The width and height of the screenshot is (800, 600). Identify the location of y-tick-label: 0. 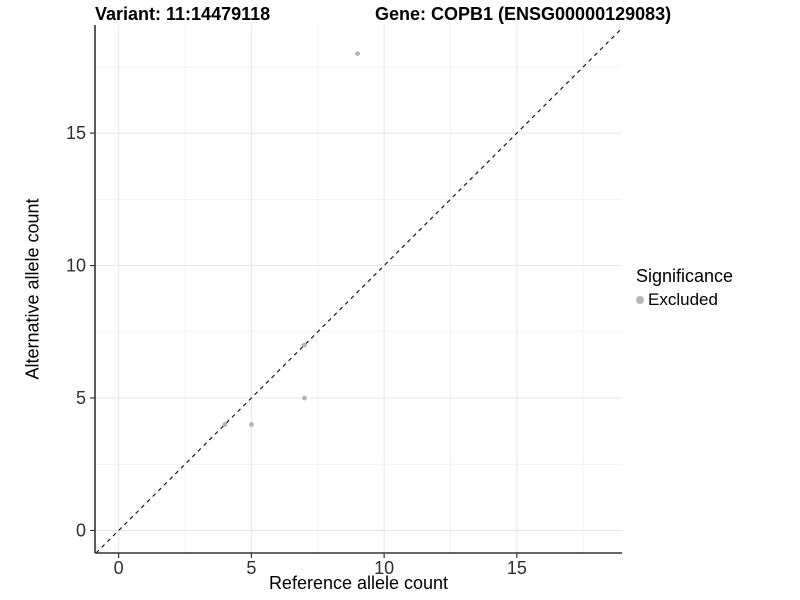
(81, 530).